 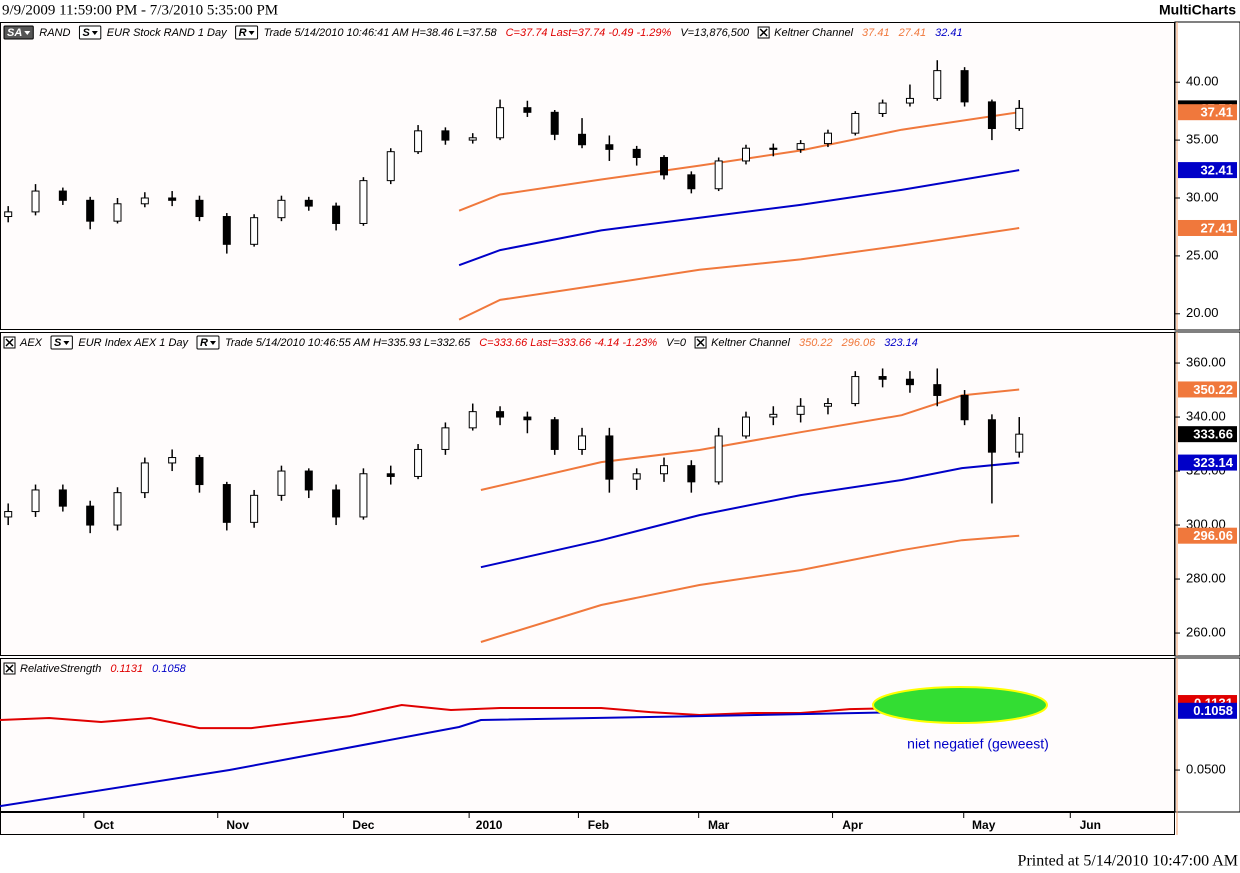 What do you see at coordinates (1128, 861) in the screenshot?
I see `footer: Printed at 5/14/2010 10:47:00 AM` at bounding box center [1128, 861].